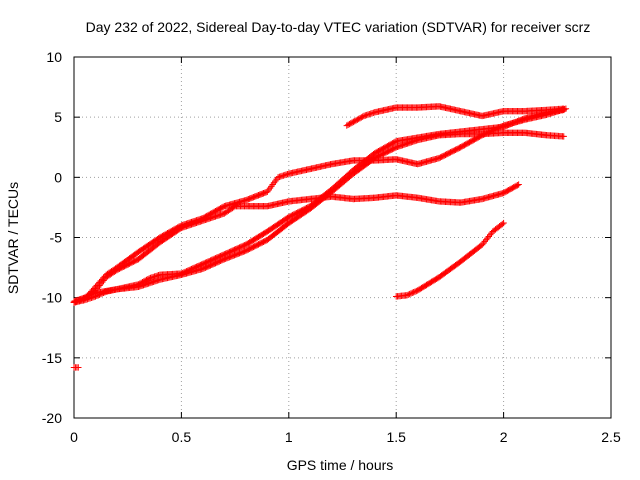 The image size is (640, 480). I want to click on x-tick-label: 0, so click(74, 437).